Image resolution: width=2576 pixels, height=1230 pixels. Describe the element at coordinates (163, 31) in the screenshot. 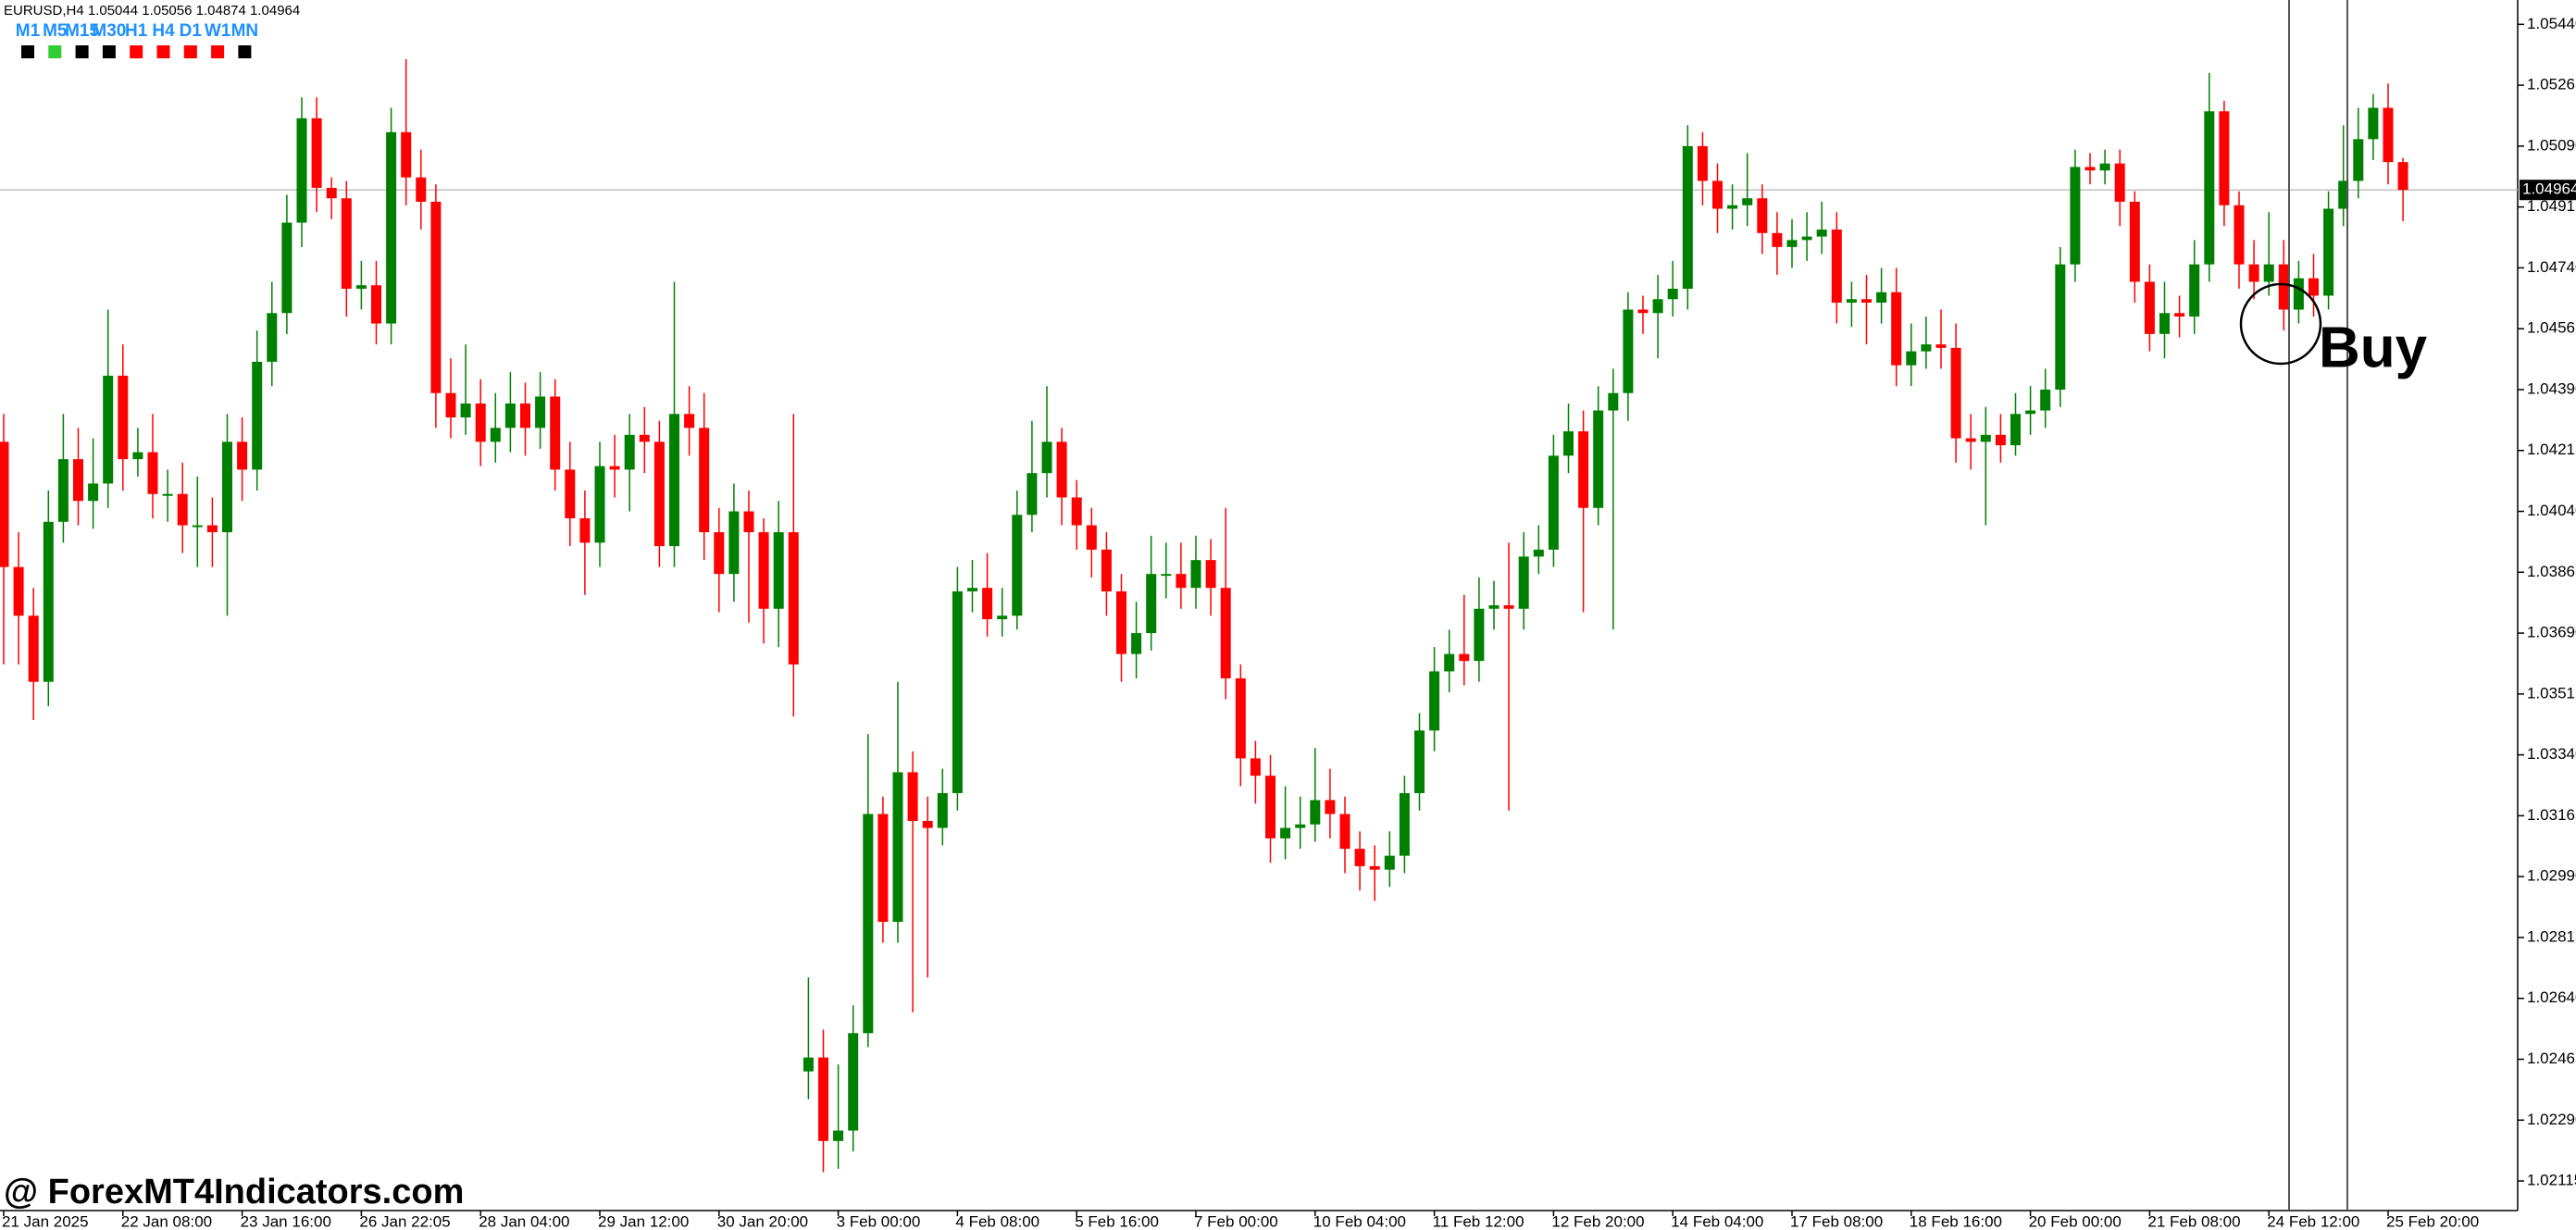

I see `timeframe-button: H4` at that location.